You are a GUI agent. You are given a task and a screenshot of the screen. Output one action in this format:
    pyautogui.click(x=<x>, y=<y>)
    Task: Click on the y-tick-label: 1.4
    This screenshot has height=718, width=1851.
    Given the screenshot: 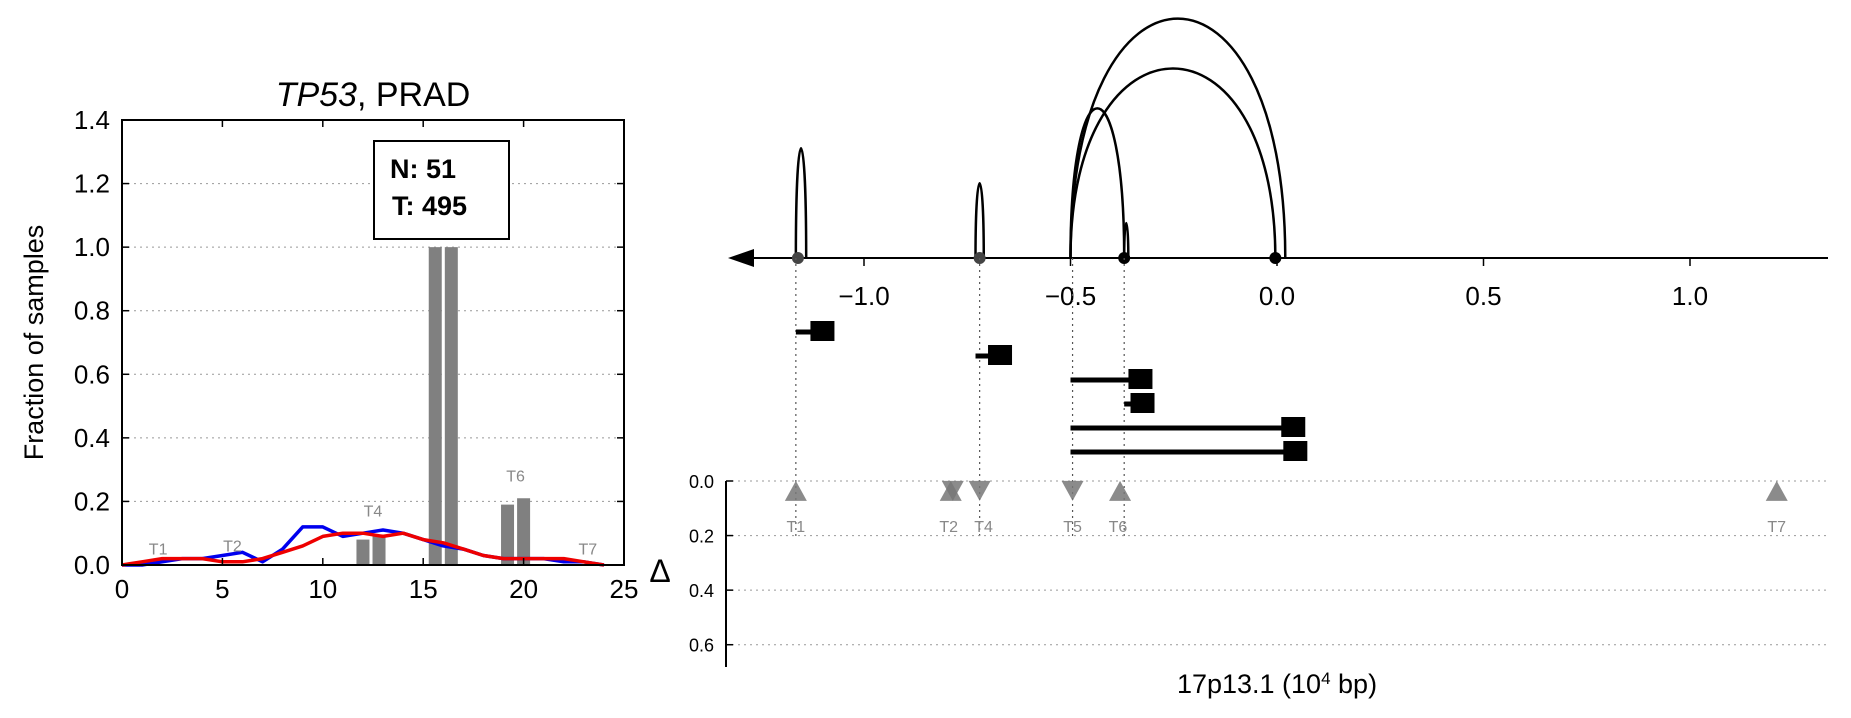 What is the action you would take?
    pyautogui.click(x=92, y=120)
    